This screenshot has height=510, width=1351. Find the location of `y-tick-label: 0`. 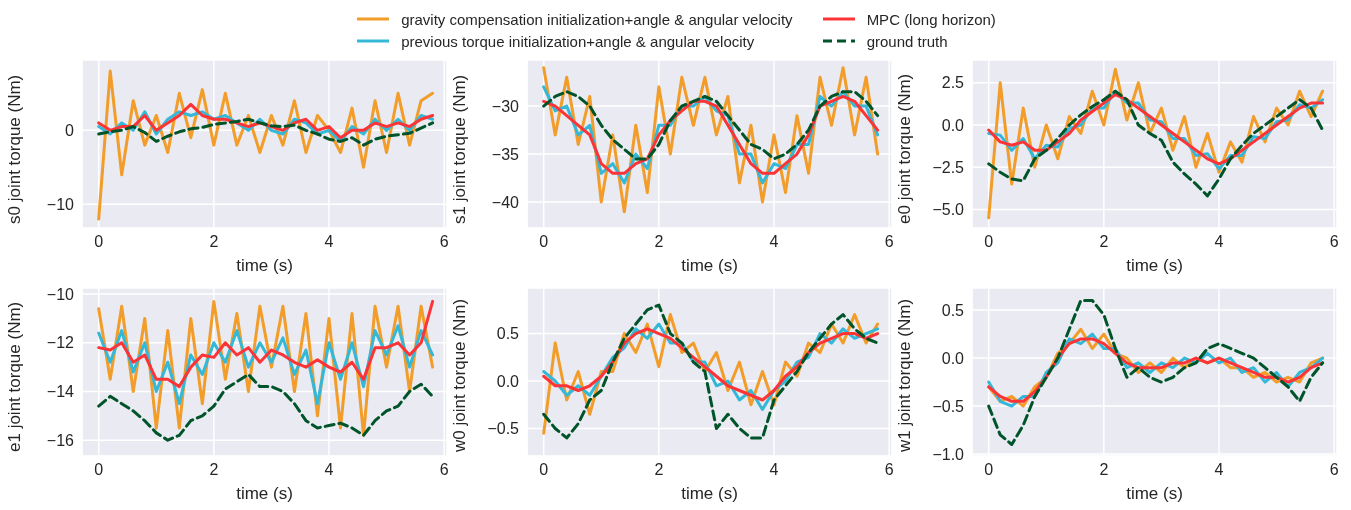

y-tick-label: 0 is located at coordinates (70, 130).